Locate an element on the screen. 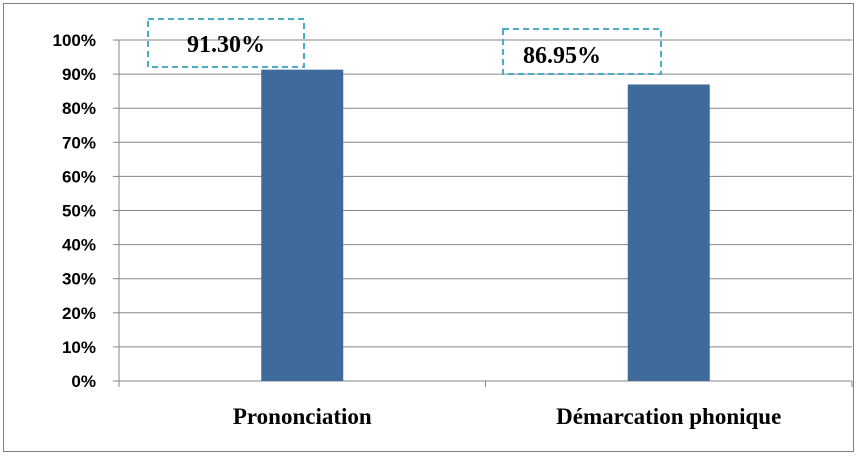 The image size is (859, 457). y-tick-label: 30% is located at coordinates (79, 279).